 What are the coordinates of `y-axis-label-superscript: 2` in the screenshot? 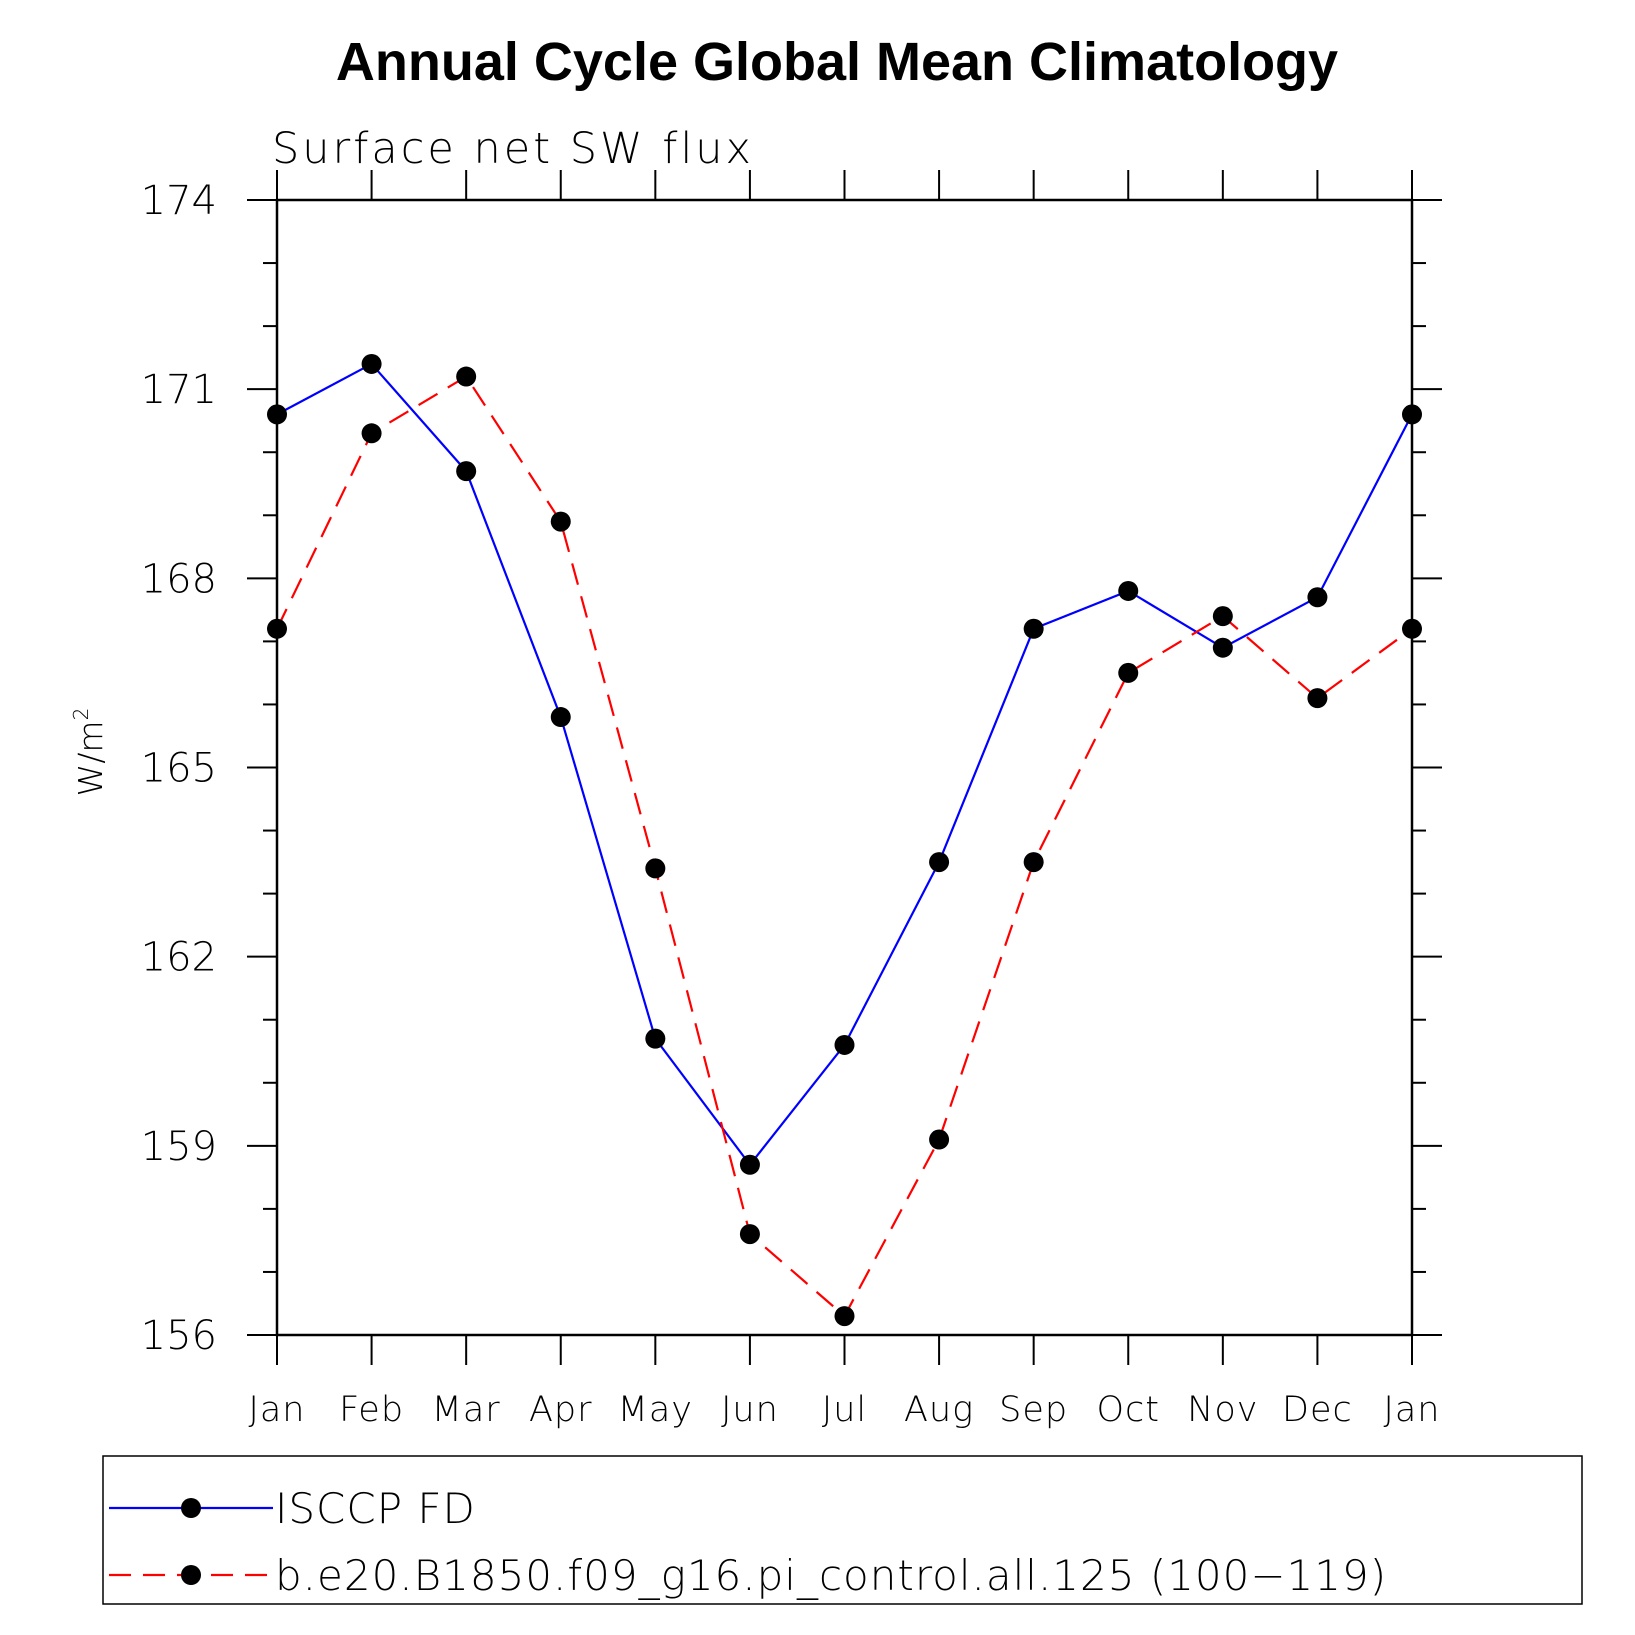 It's located at (81, 714).